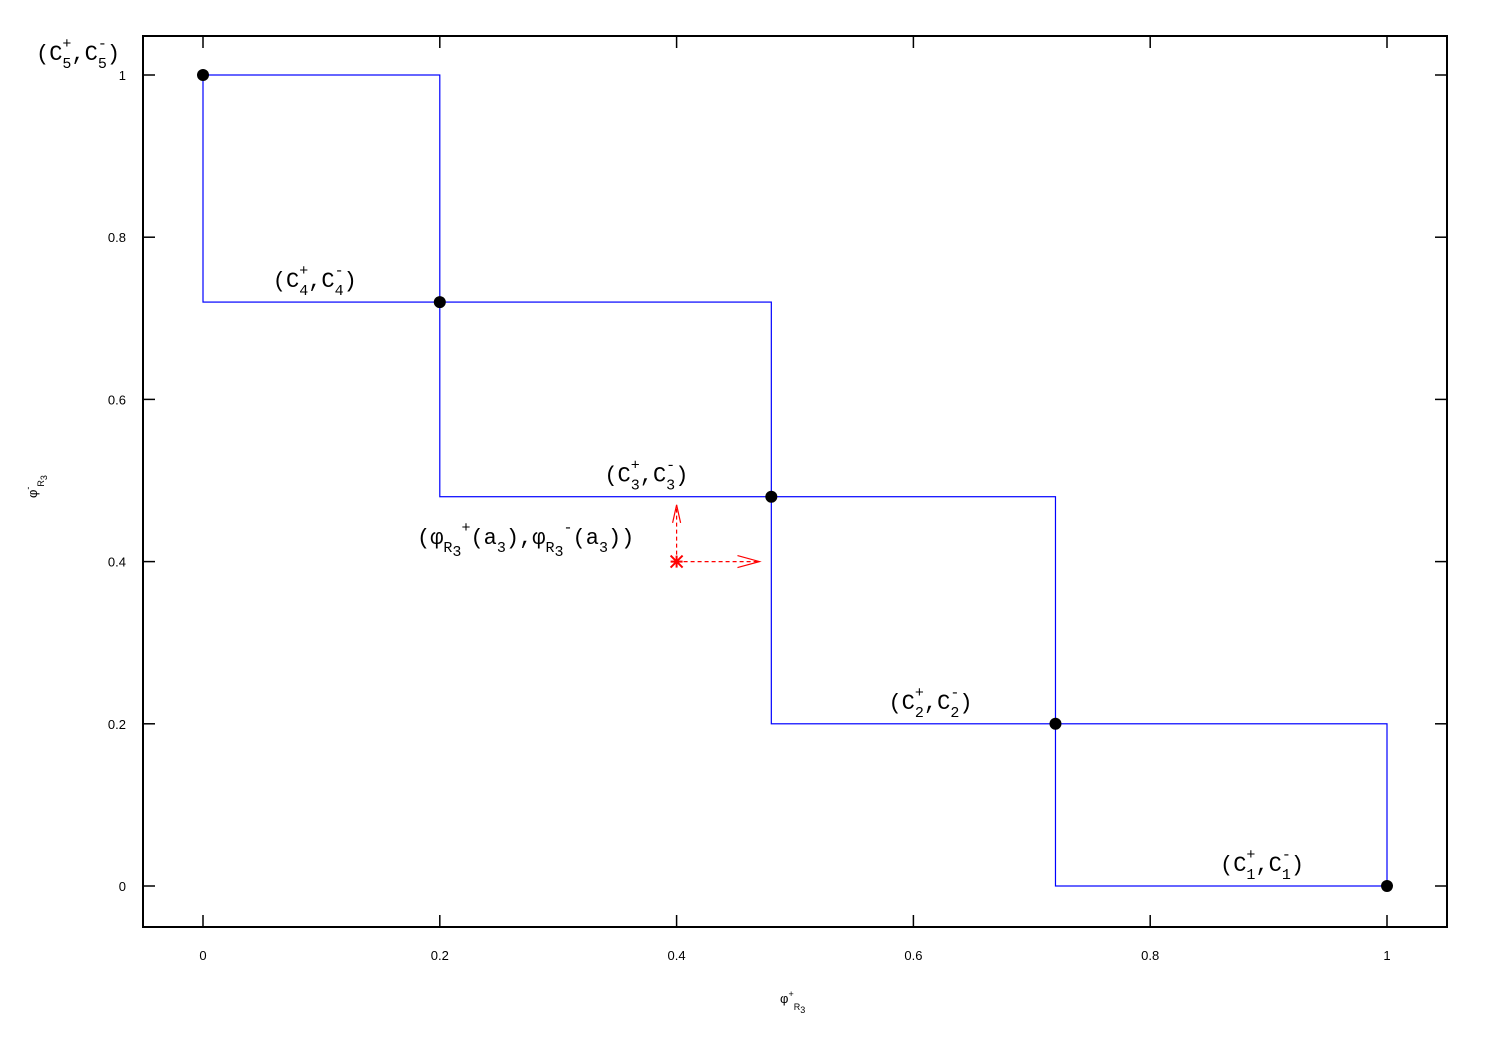 This screenshot has height=1050, width=1500. What do you see at coordinates (202, 955) in the screenshot?
I see `x-tick-label: 0` at bounding box center [202, 955].